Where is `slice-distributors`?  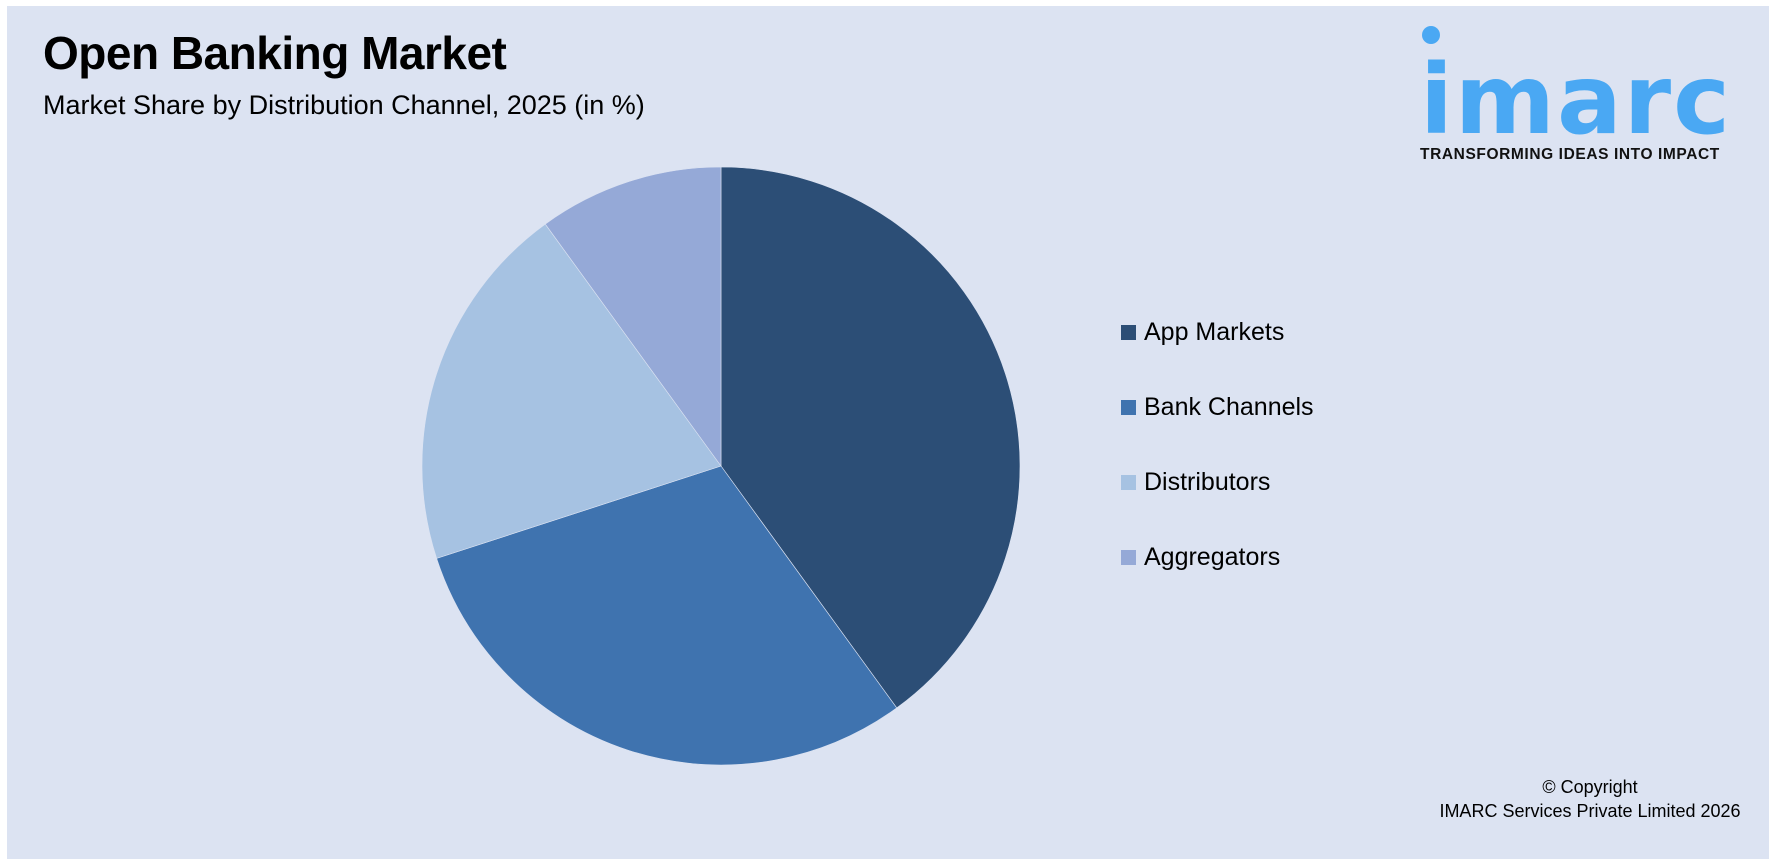 slice-distributors is located at coordinates (571, 391).